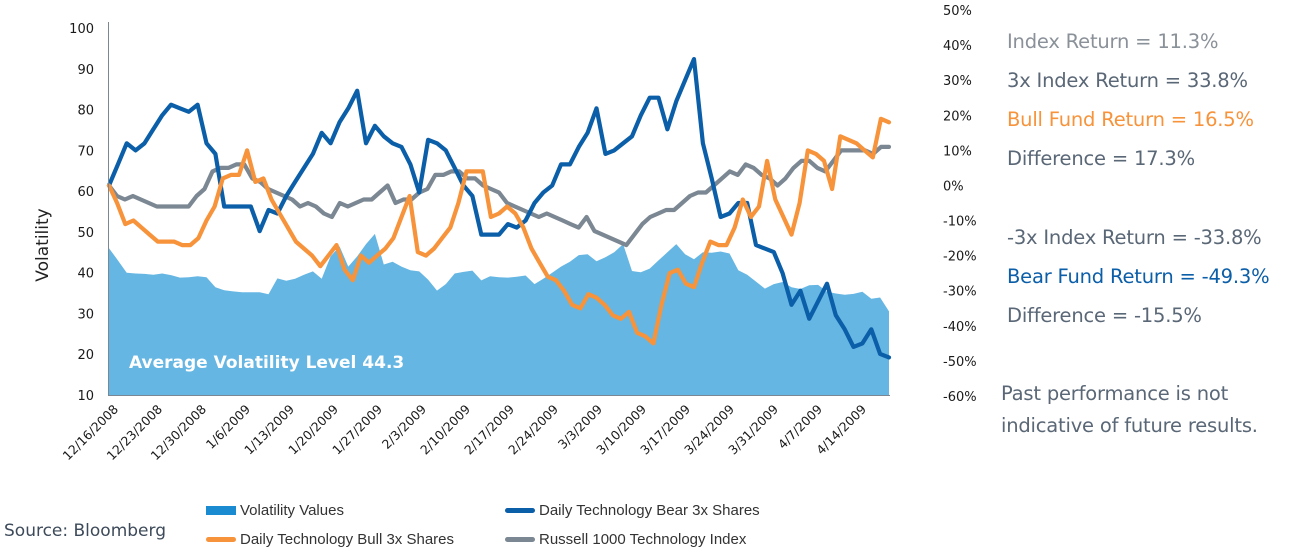 This screenshot has height=550, width=1301. Describe the element at coordinates (85, 192) in the screenshot. I see `left-axis-tick-label: 60` at that location.